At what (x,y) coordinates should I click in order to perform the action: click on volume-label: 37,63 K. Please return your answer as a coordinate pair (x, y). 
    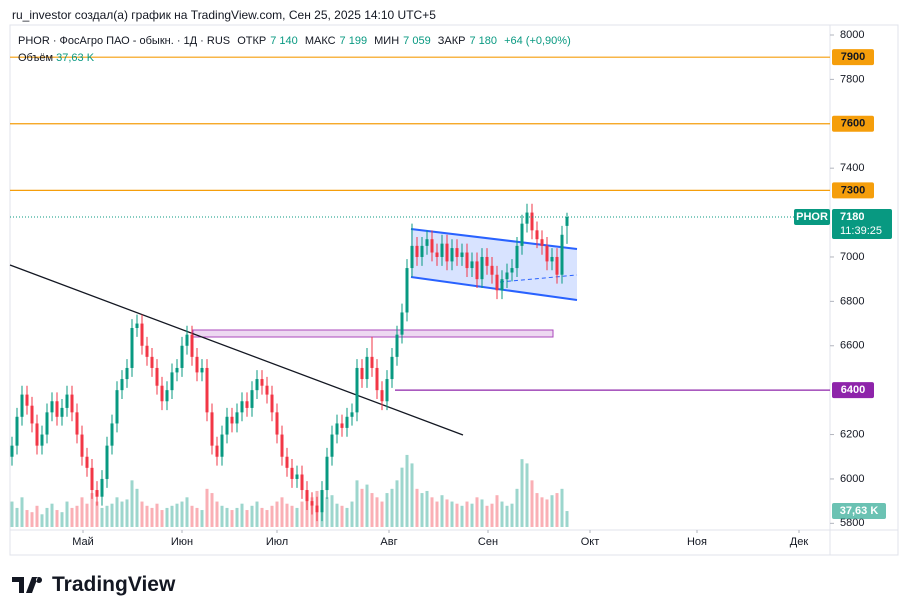
    Looking at the image, I should click on (859, 511).